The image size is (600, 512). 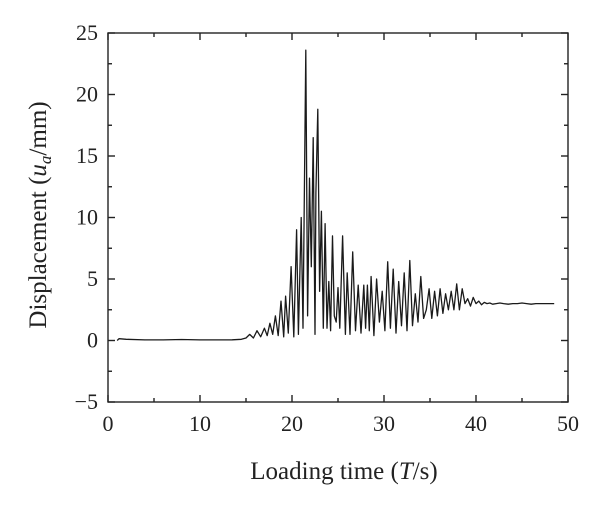 I want to click on y-tick-label: 5, so click(x=92, y=278).